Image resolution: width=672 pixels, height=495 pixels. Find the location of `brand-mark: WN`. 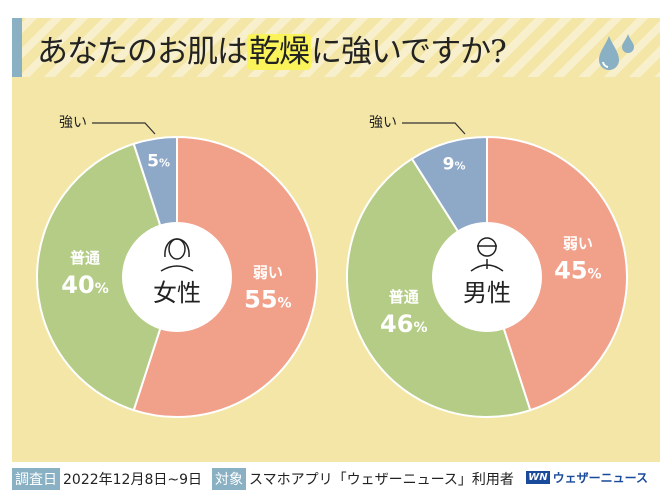

brand-mark: WN is located at coordinates (538, 477).